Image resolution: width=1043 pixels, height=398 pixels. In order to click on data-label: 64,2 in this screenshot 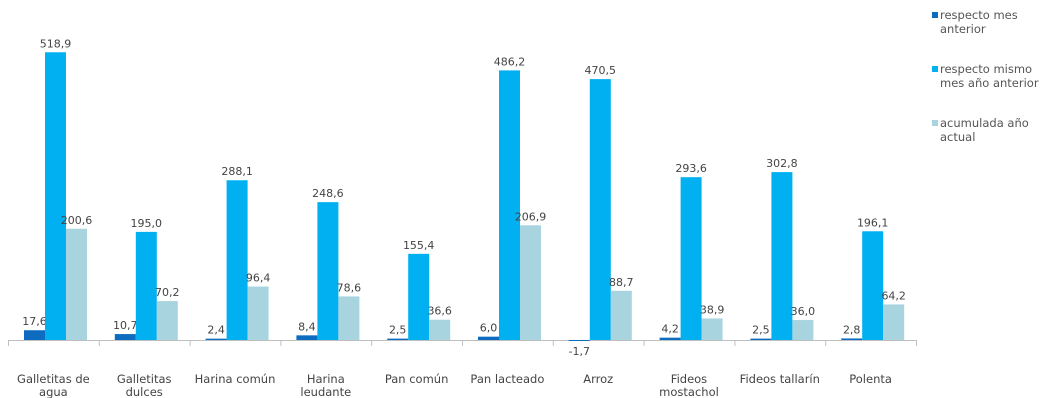, I will do `click(893, 295)`.